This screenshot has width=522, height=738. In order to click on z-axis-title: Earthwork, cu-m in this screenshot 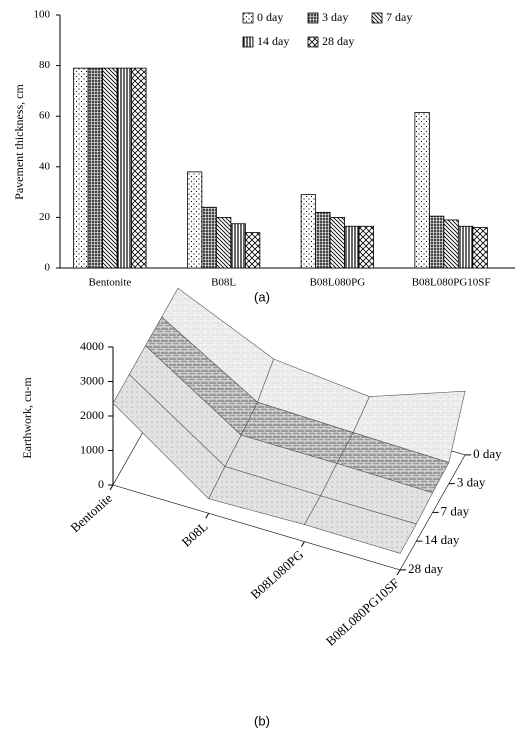, I will do `click(27, 418)`.